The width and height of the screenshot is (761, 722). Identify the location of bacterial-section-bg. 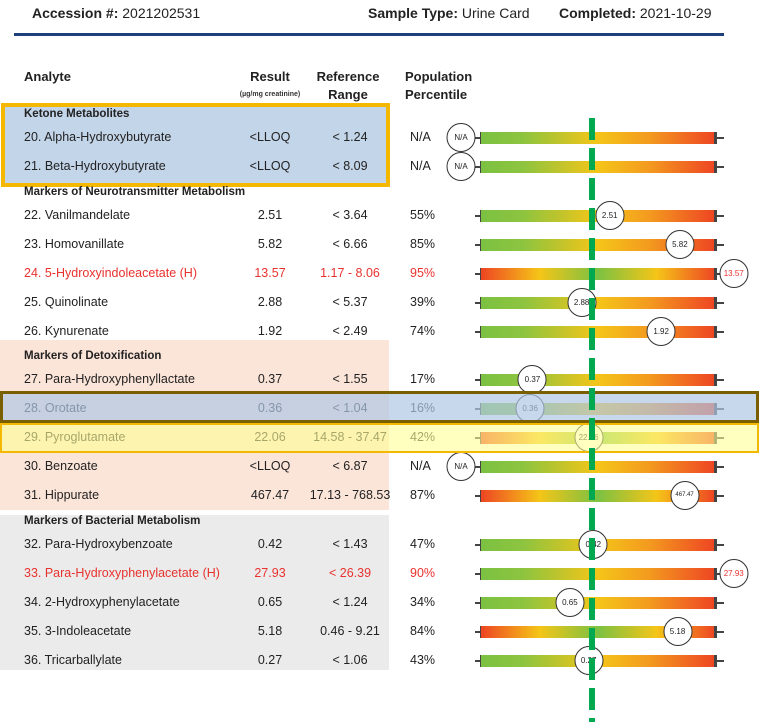
(194, 592).